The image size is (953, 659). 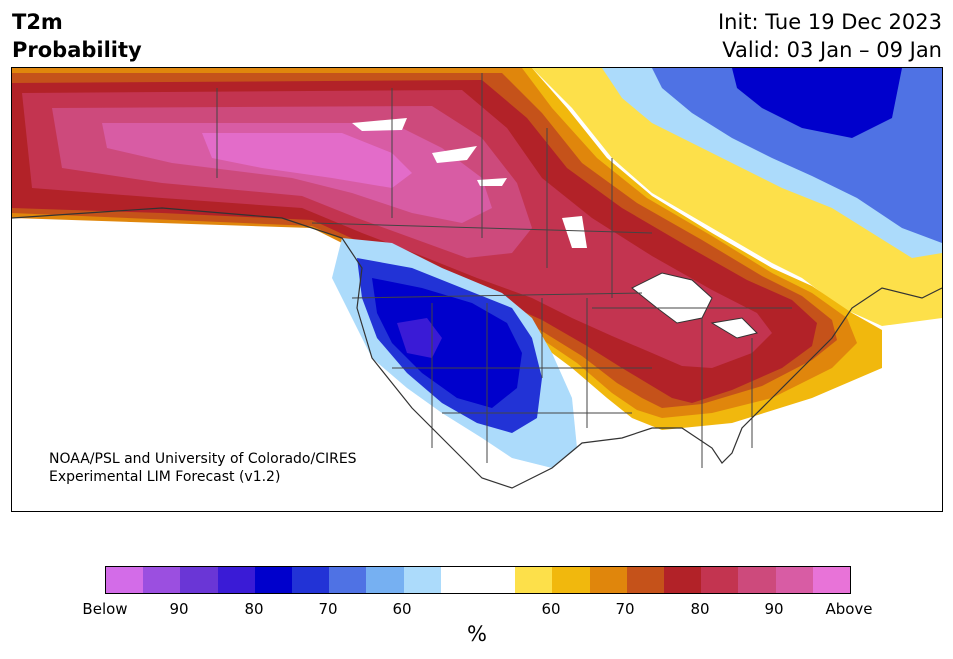 What do you see at coordinates (477, 634) in the screenshot?
I see `colorbar-unit: %` at bounding box center [477, 634].